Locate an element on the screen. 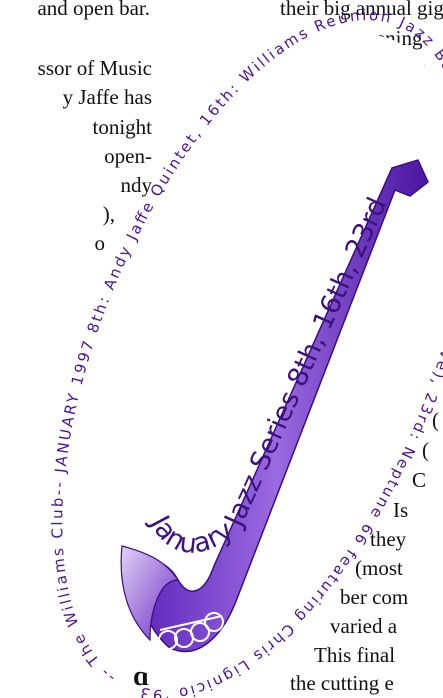 The image size is (443, 698). left-column-line: tonight is located at coordinates (122, 127).